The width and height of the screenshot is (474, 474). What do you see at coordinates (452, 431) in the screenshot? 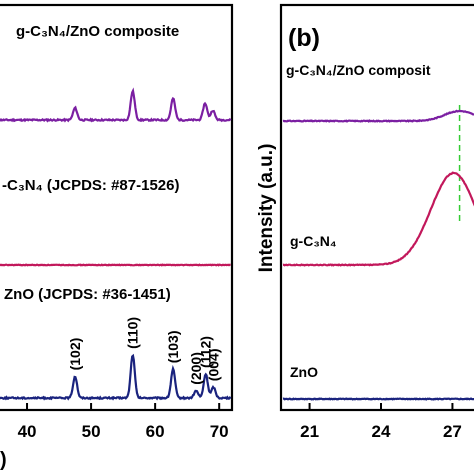
I see `panel-b-x-tick-label: 27` at bounding box center [452, 431].